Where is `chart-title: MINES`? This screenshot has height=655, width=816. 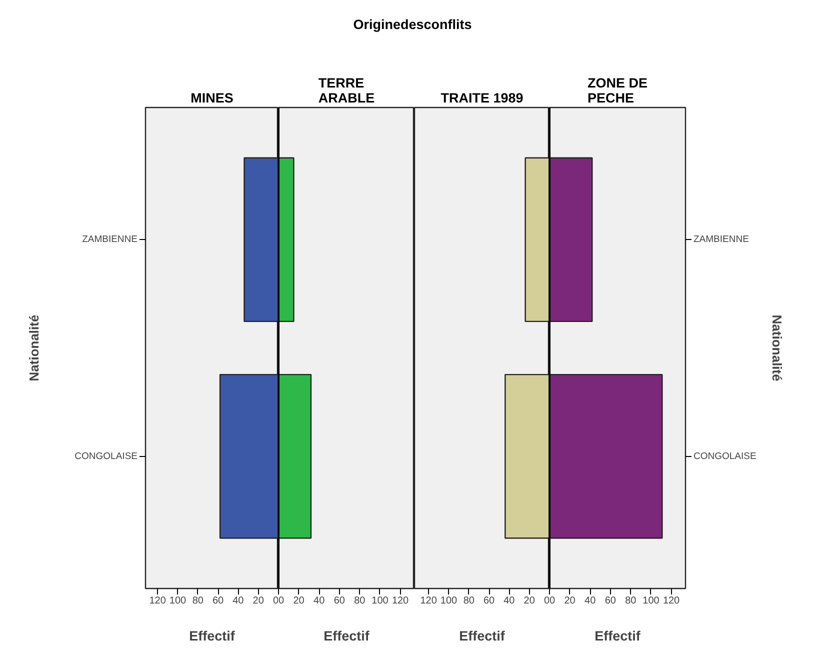
chart-title: MINES is located at coordinates (212, 98).